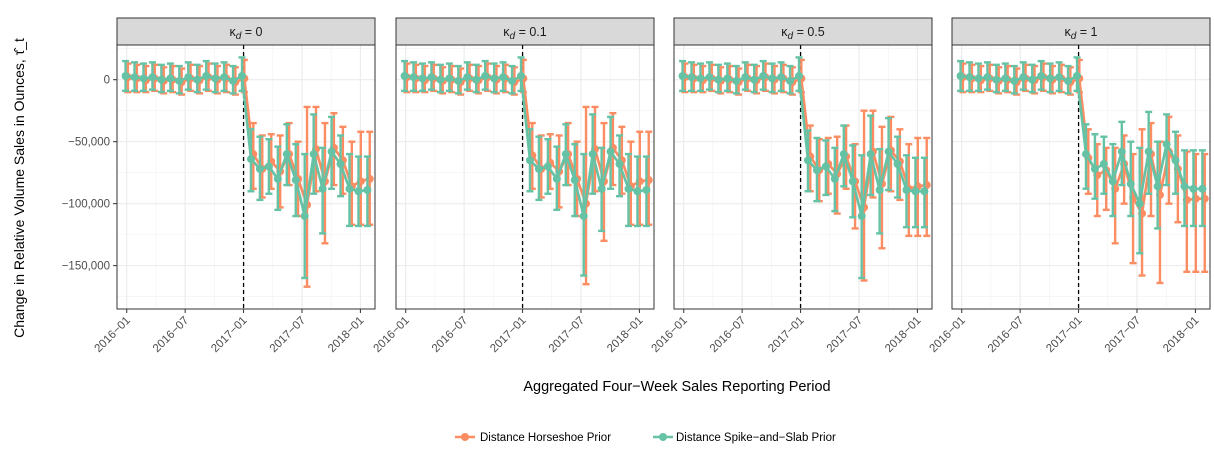 This screenshot has width=1214, height=452. I want to click on facet-strip-label: κd = 0, so click(245, 33).